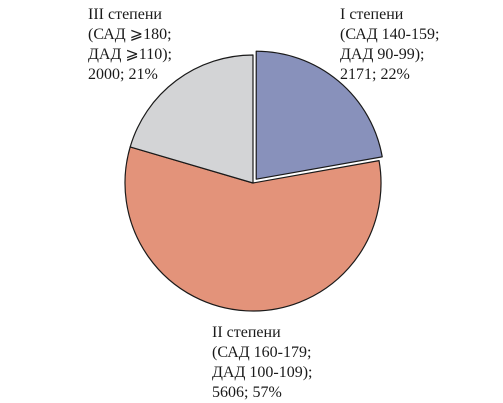 The width and height of the screenshot is (503, 403). Describe the element at coordinates (382, 54) in the screenshot. I see `slice-label-1-line-2: ДАД 90-99);` at that location.